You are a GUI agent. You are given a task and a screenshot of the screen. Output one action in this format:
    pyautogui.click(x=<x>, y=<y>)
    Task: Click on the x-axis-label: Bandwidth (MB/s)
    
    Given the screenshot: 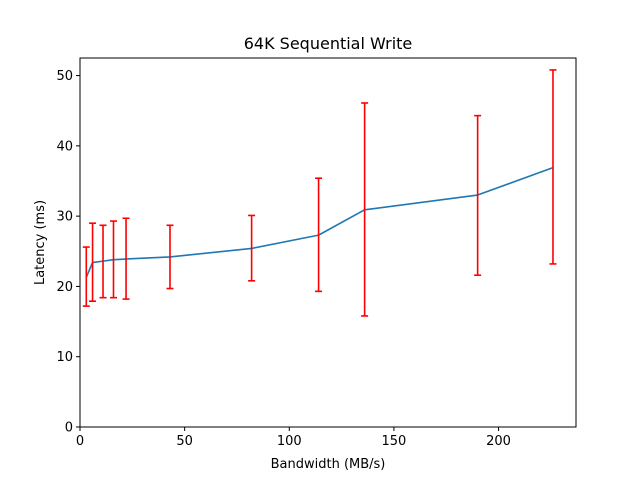 What is the action you would take?
    pyautogui.click(x=328, y=464)
    